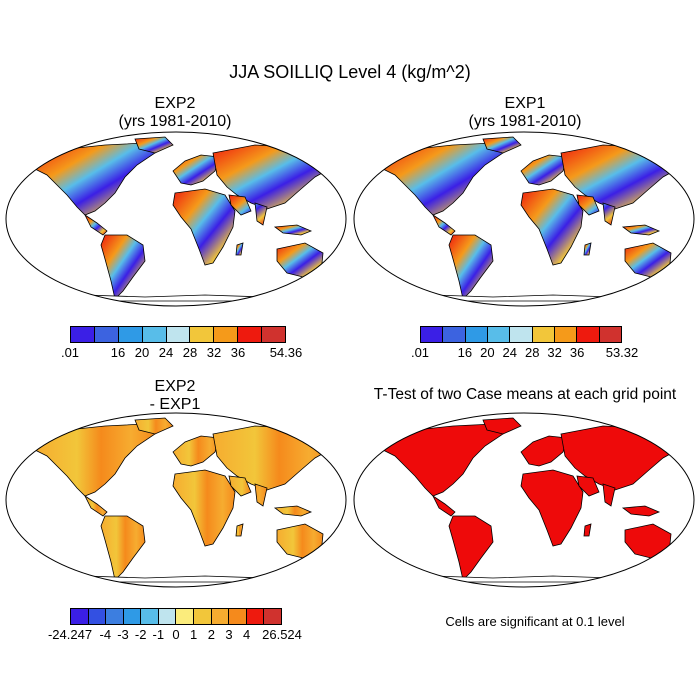 The image size is (700, 700). I want to click on exp2-colorbar-tick-label: 54.36, so click(286, 352).